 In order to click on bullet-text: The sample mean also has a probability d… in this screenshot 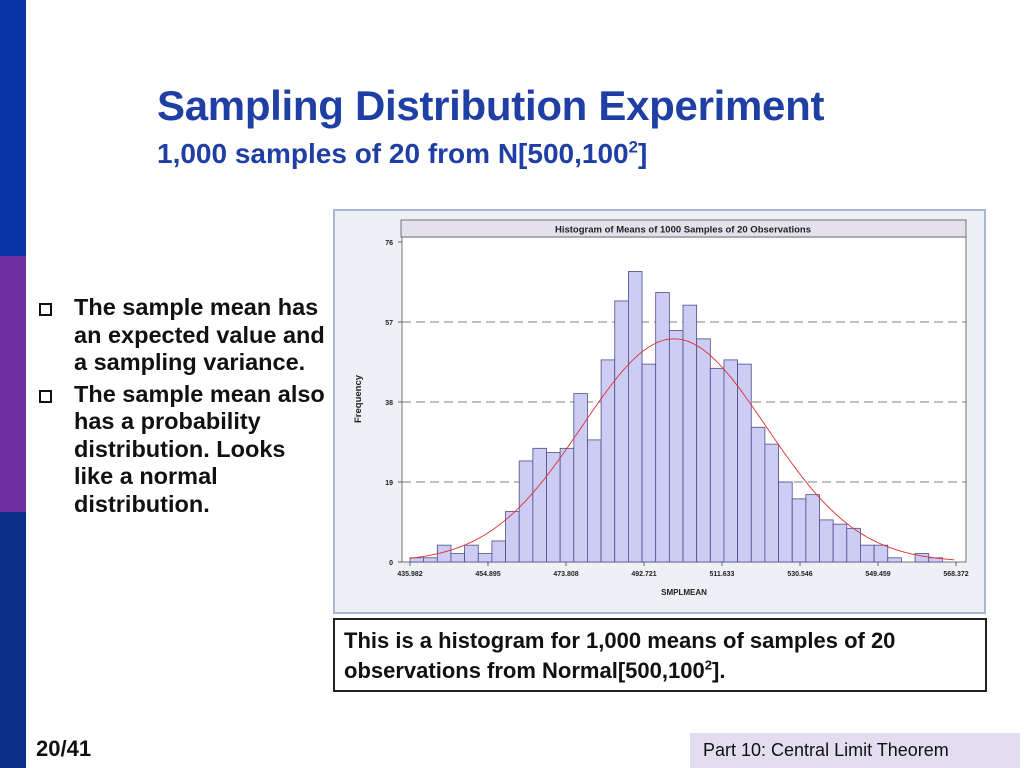, I will do `click(199, 448)`.